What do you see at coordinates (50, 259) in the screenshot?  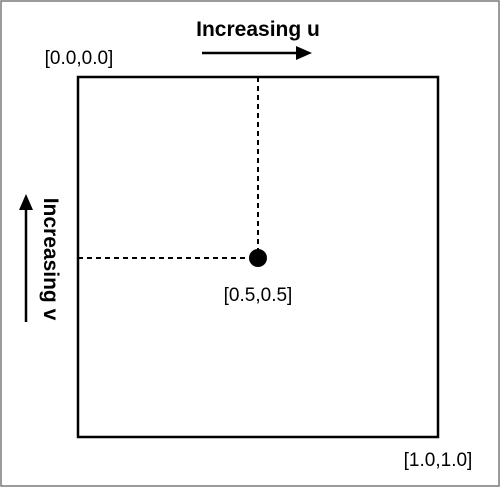 I see `v-axis-label: Increasing v` at bounding box center [50, 259].